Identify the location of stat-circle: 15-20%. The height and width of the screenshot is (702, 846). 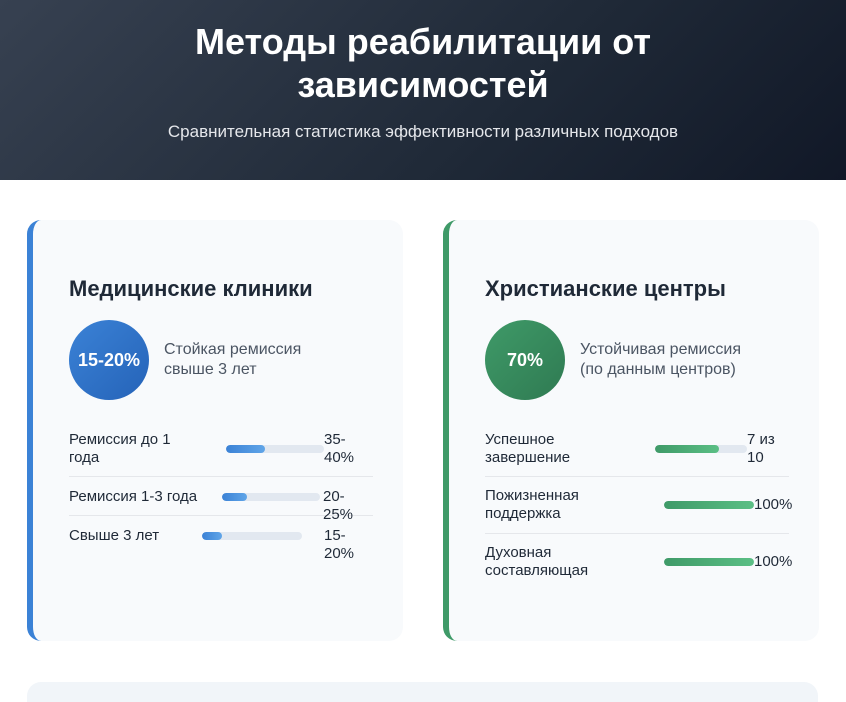
(109, 360).